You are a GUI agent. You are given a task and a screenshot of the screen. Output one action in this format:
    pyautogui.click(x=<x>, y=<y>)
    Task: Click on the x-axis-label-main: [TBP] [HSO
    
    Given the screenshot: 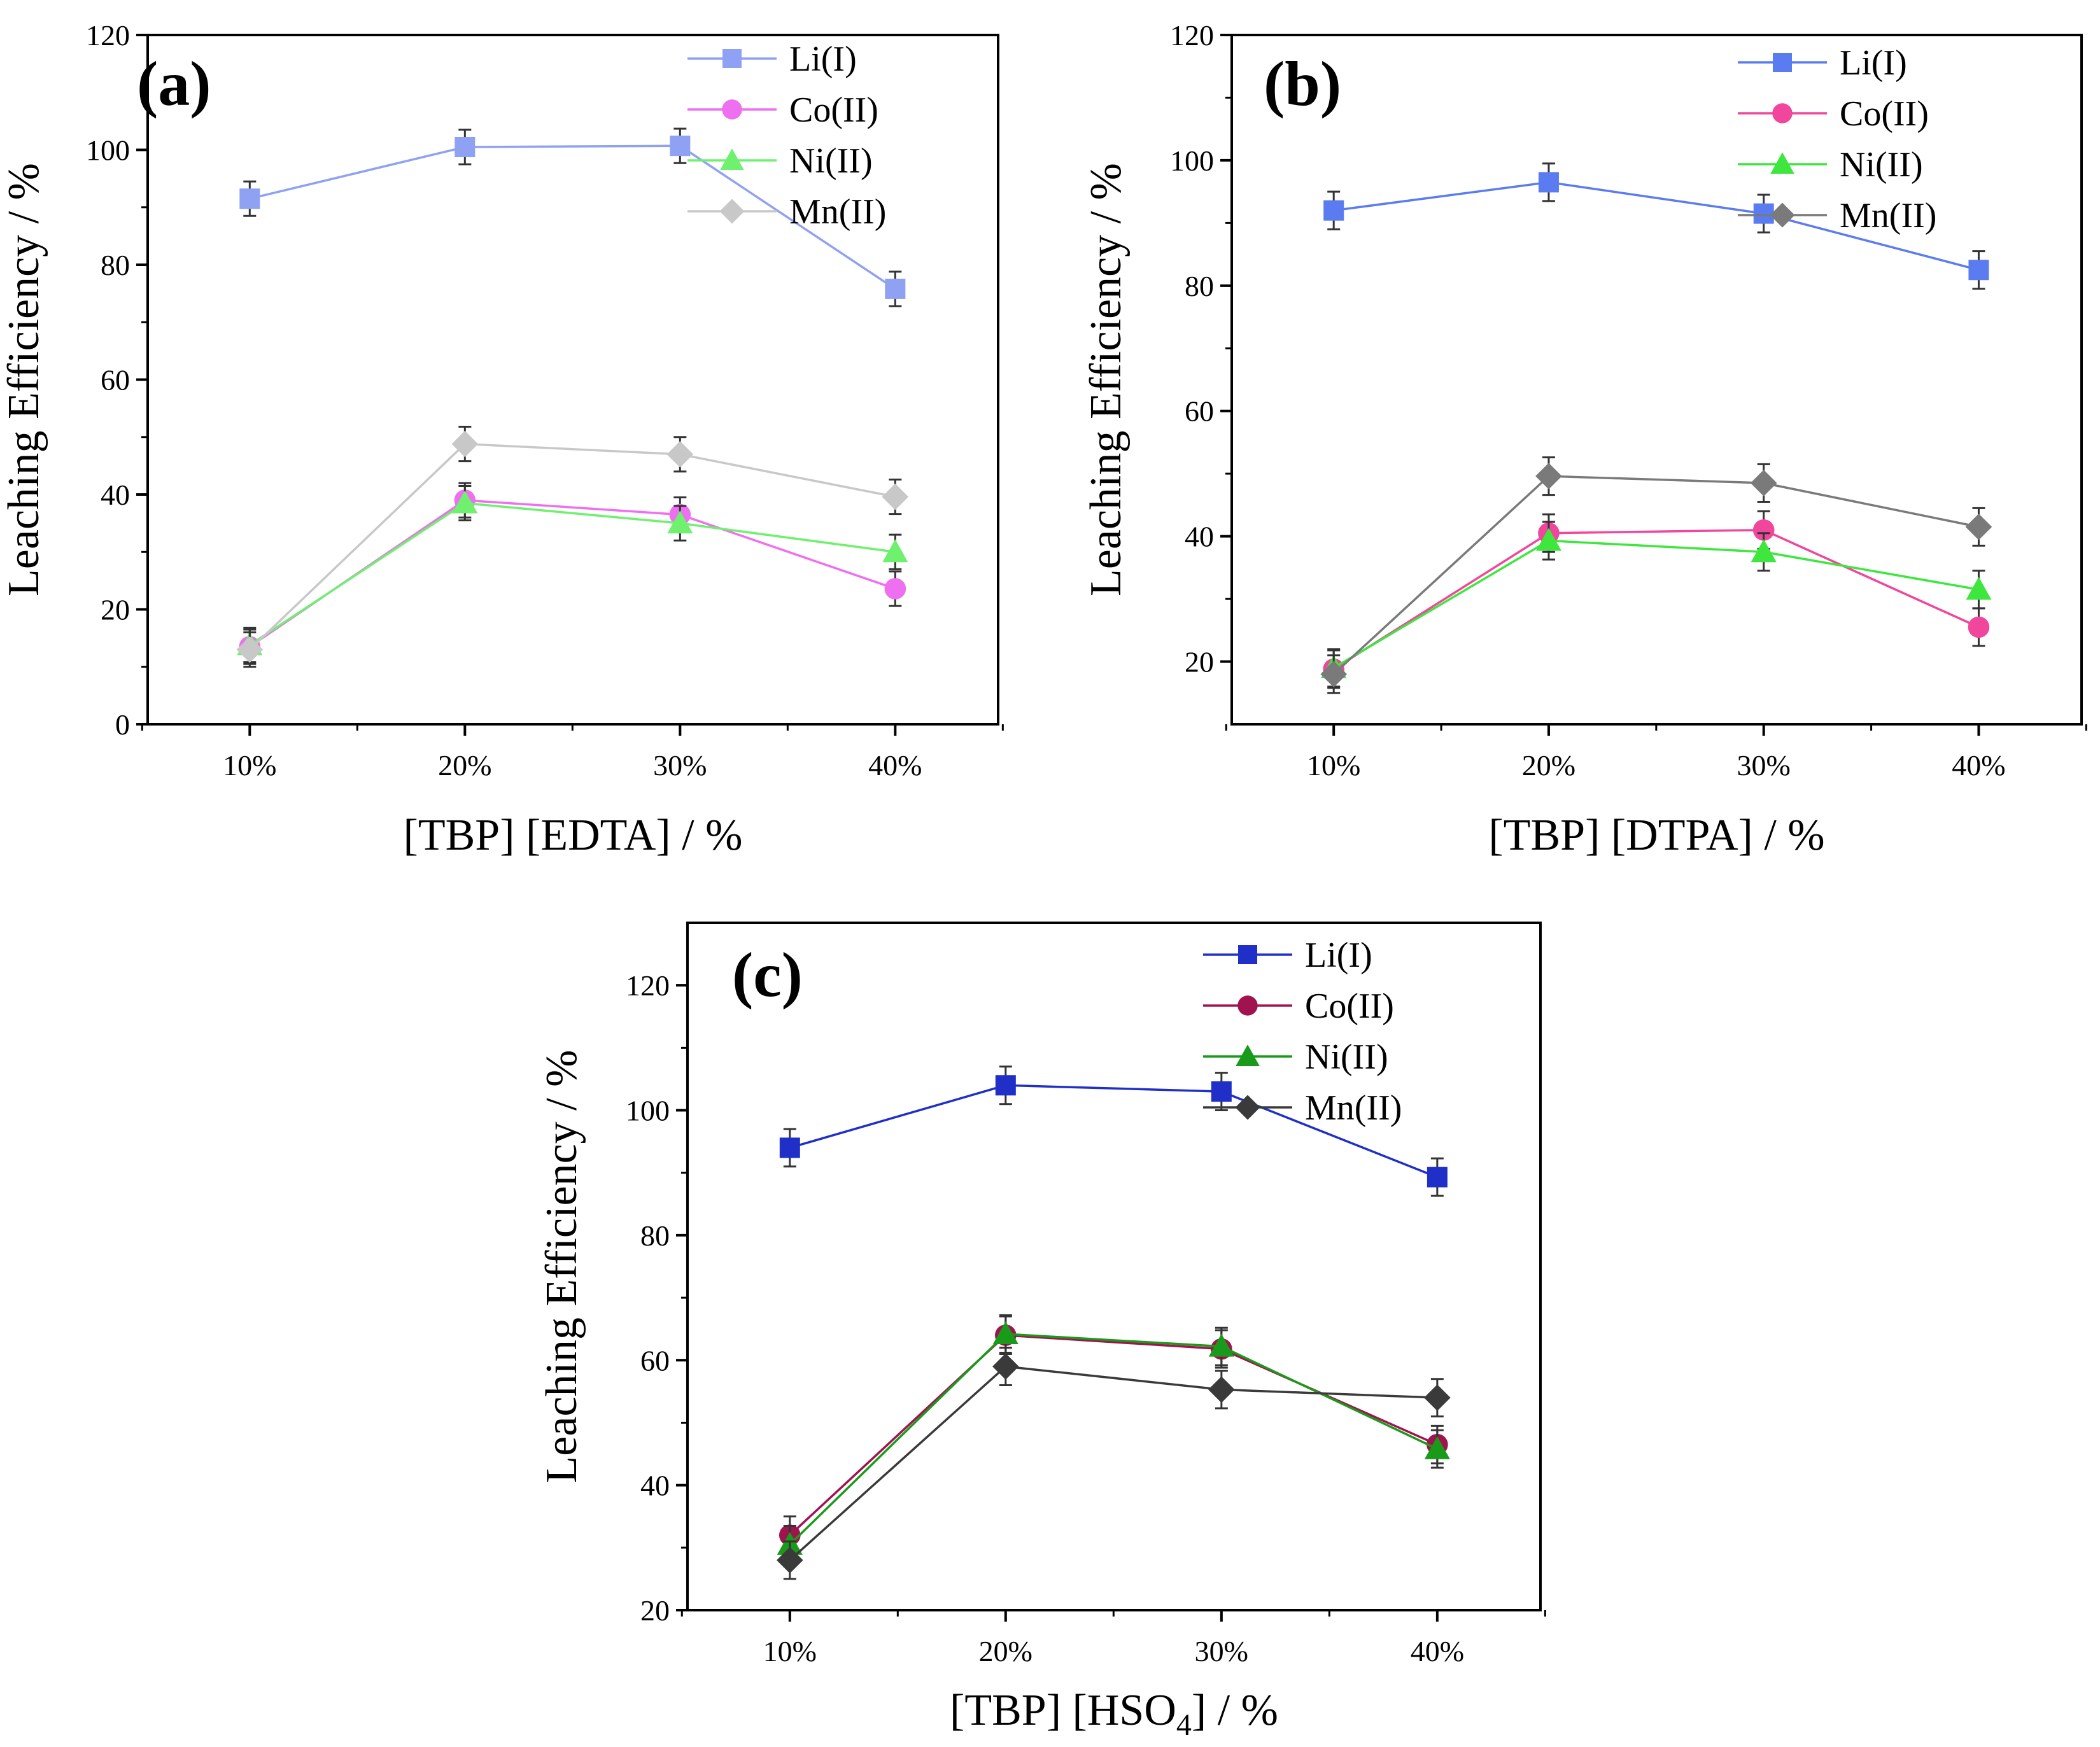 What is the action you would take?
    pyautogui.click(x=1063, y=1710)
    